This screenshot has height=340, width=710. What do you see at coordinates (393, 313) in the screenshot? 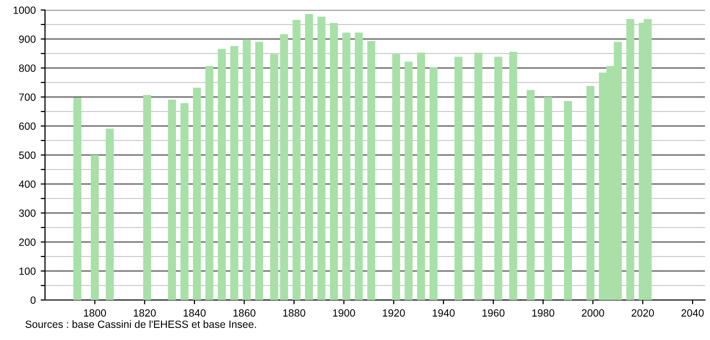
I see `x-tick-label: 1920` at bounding box center [393, 313].